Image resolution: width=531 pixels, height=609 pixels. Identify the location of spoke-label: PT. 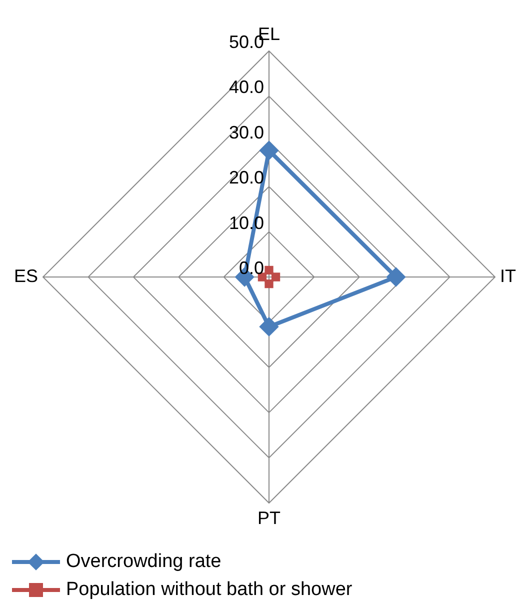
(269, 518).